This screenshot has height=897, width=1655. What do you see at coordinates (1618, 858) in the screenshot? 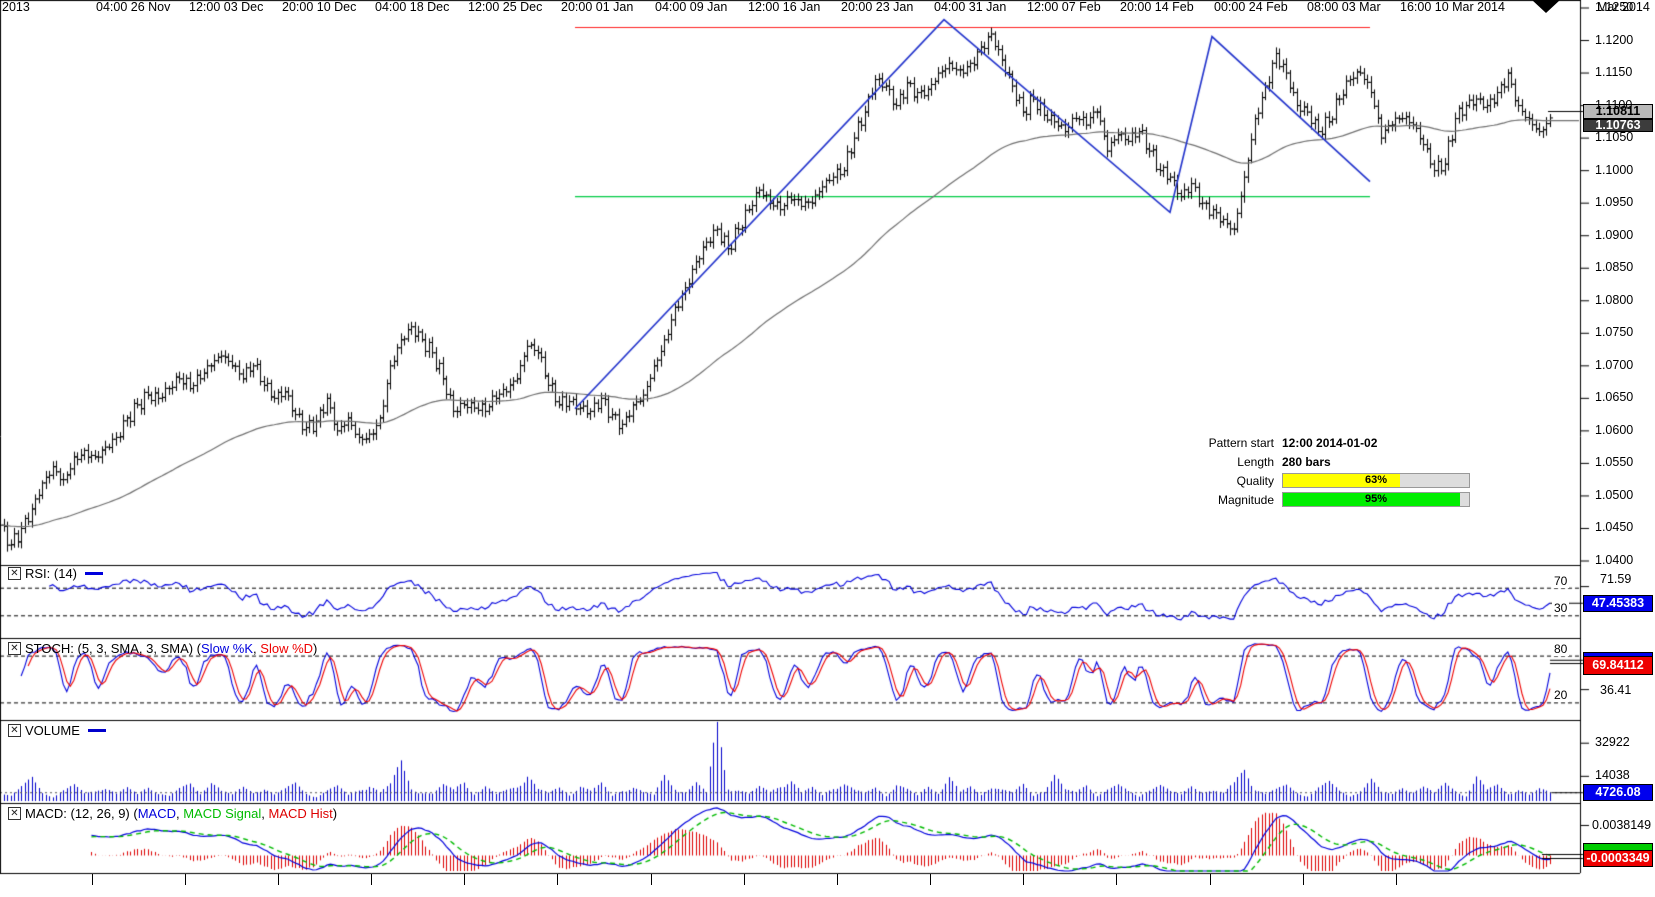
I see `macd-value-tag: -0.0003349` at bounding box center [1618, 858].